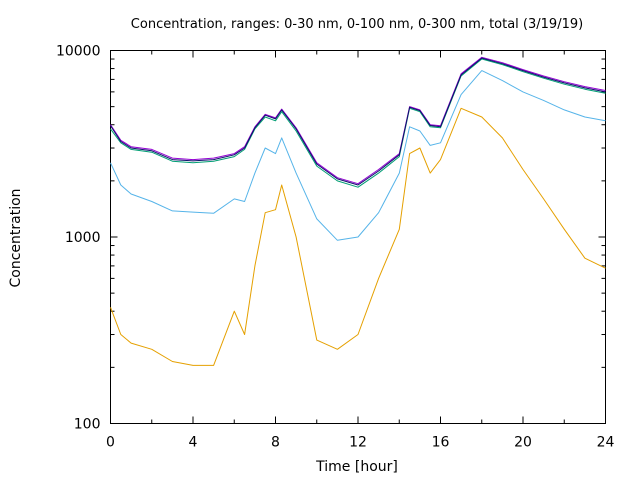 Image resolution: width=640 pixels, height=480 pixels. What do you see at coordinates (523, 443) in the screenshot?
I see `x-tick-label: 20` at bounding box center [523, 443].